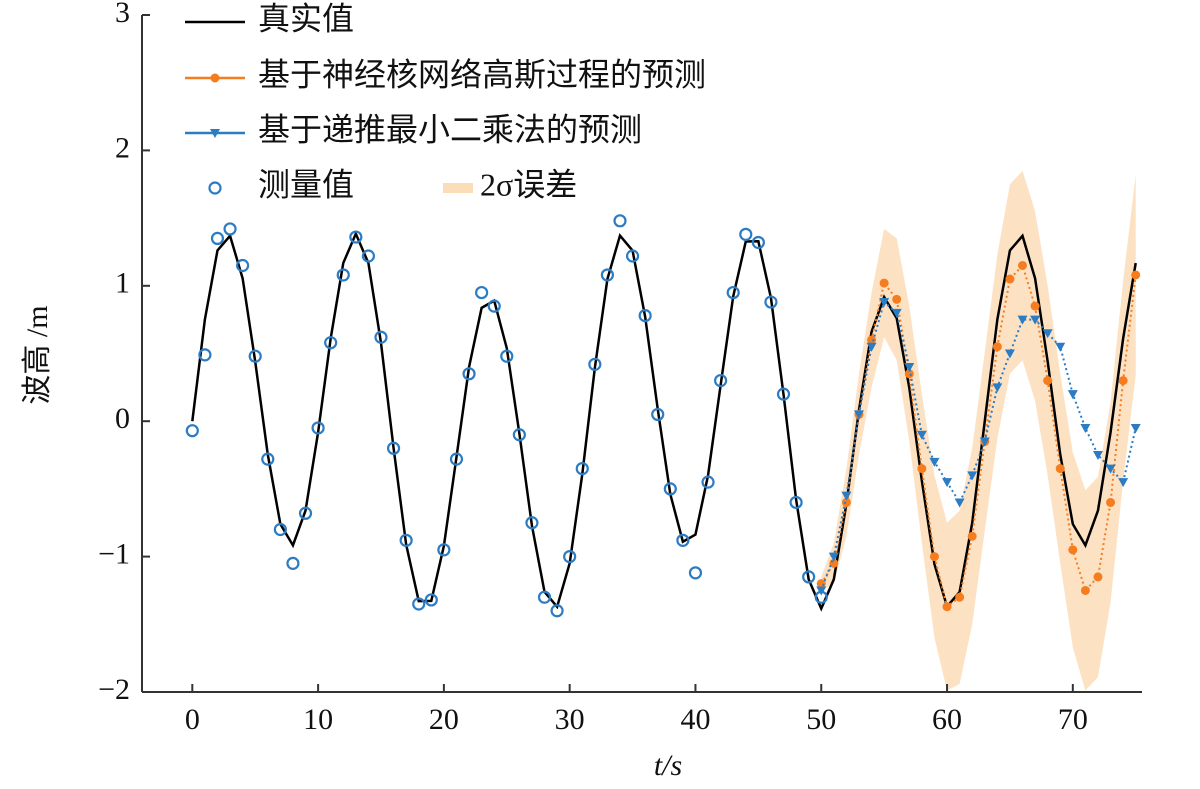 The width and height of the screenshot is (1200, 789). I want to click on y-tick-label: 2, so click(122, 147).